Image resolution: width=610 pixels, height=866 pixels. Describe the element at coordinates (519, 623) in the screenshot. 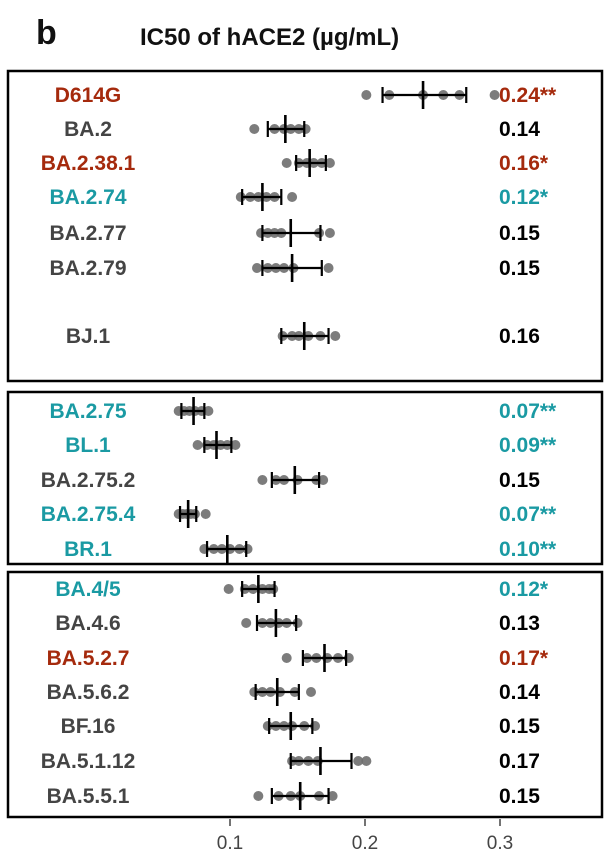

I see `ic50-value: 0.13` at that location.